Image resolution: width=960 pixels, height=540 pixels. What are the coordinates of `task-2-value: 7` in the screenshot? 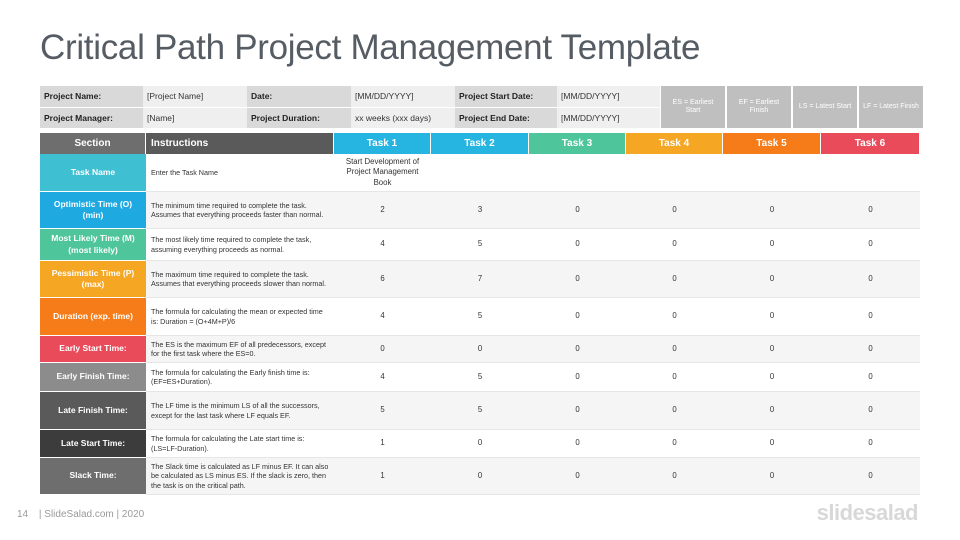 It's located at (480, 279).